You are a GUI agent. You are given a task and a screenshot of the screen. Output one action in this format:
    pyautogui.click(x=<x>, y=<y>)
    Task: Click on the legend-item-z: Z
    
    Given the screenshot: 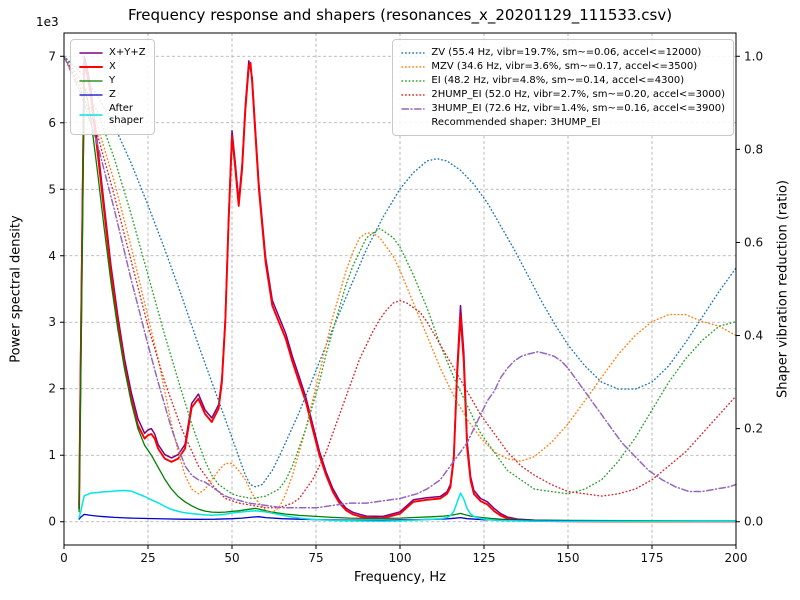 What is the action you would take?
    pyautogui.click(x=112, y=95)
    